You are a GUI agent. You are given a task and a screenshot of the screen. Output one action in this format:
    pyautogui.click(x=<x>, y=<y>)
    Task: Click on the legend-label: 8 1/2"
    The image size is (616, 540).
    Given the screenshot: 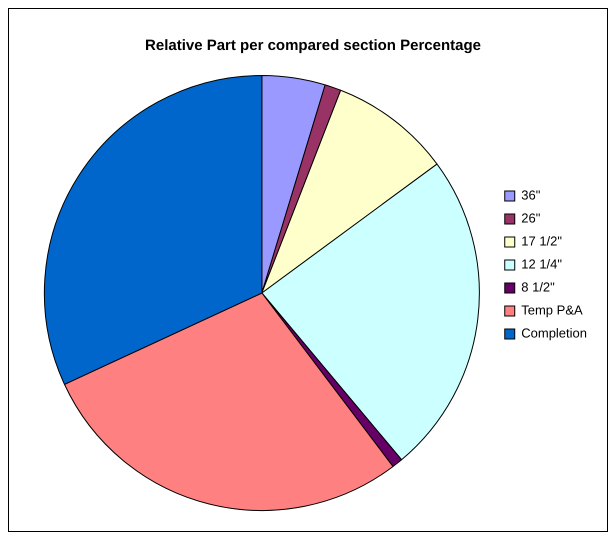 What is the action you would take?
    pyautogui.click(x=538, y=287)
    